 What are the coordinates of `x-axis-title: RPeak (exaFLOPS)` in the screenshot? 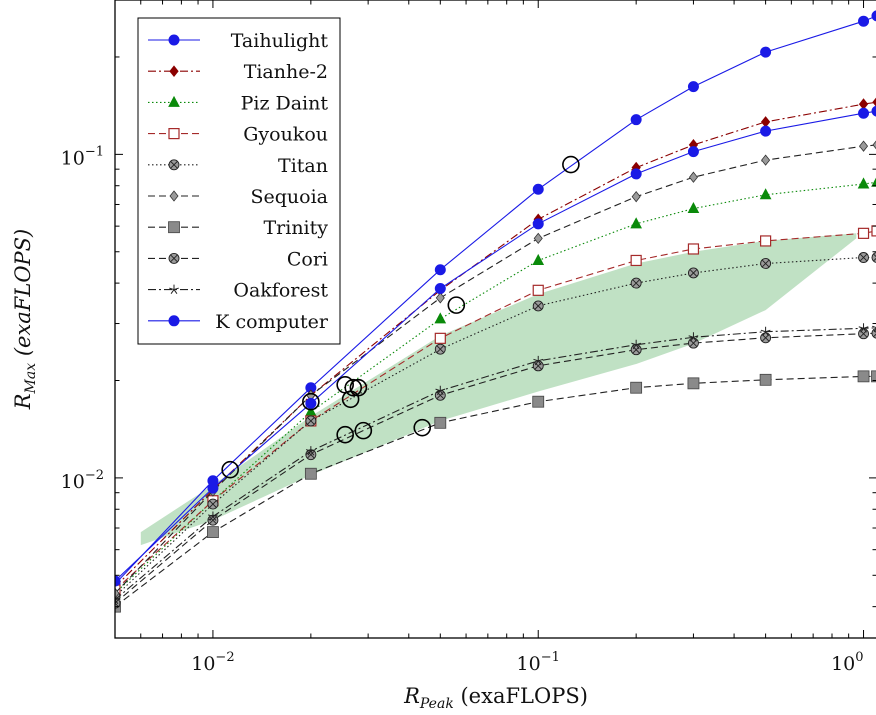 It's located at (495, 698).